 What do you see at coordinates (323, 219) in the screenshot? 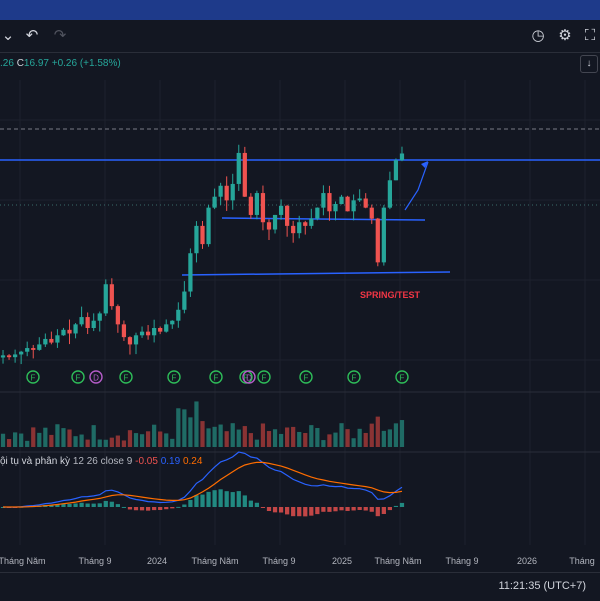
I see `range-top-line` at bounding box center [323, 219].